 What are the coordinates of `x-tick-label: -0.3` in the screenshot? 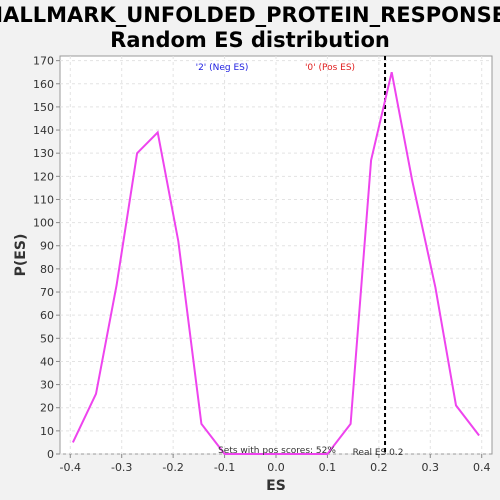 It's located at (121, 467).